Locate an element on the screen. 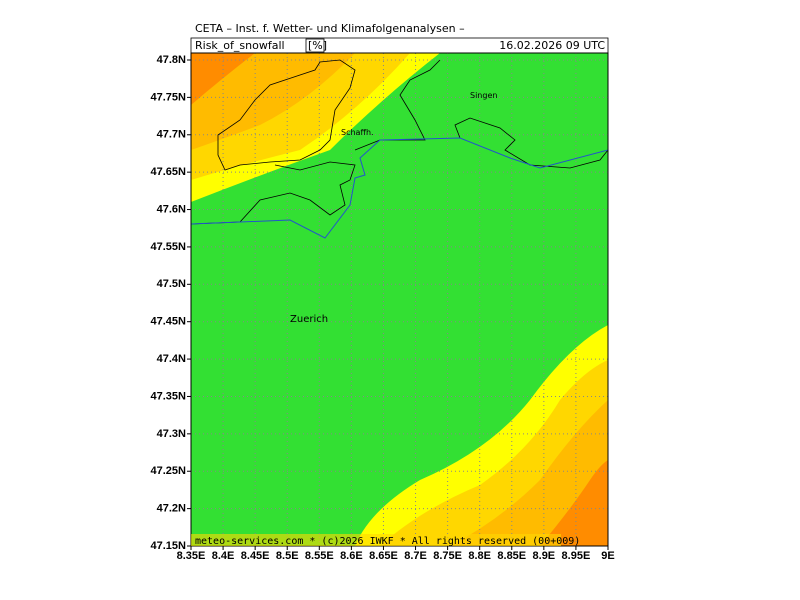  lon-label: 8.65E is located at coordinates (383, 556).